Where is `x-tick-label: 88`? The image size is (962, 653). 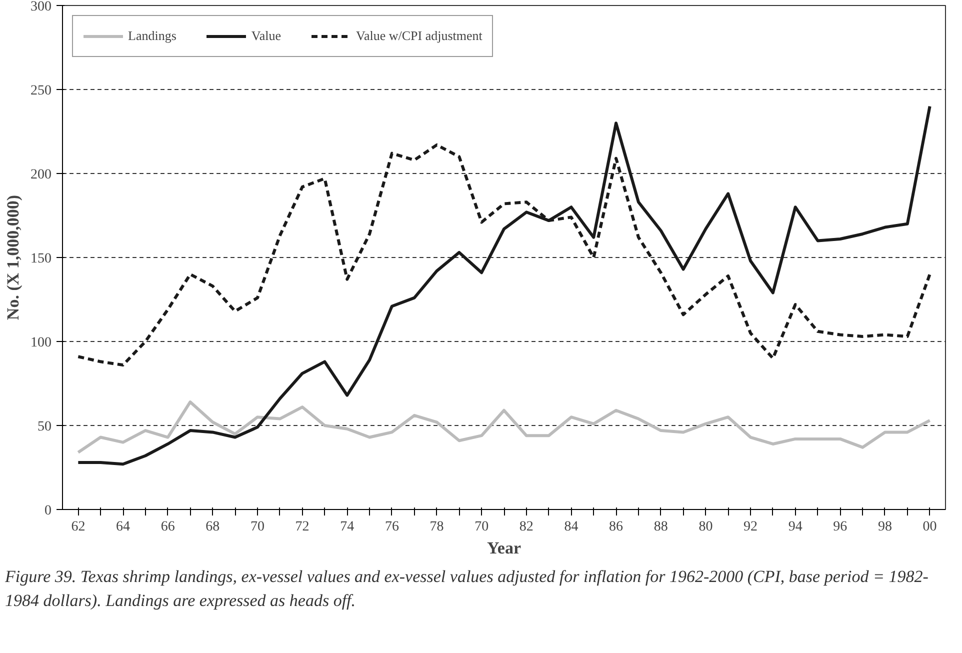 x-tick-label: 88 is located at coordinates (661, 527).